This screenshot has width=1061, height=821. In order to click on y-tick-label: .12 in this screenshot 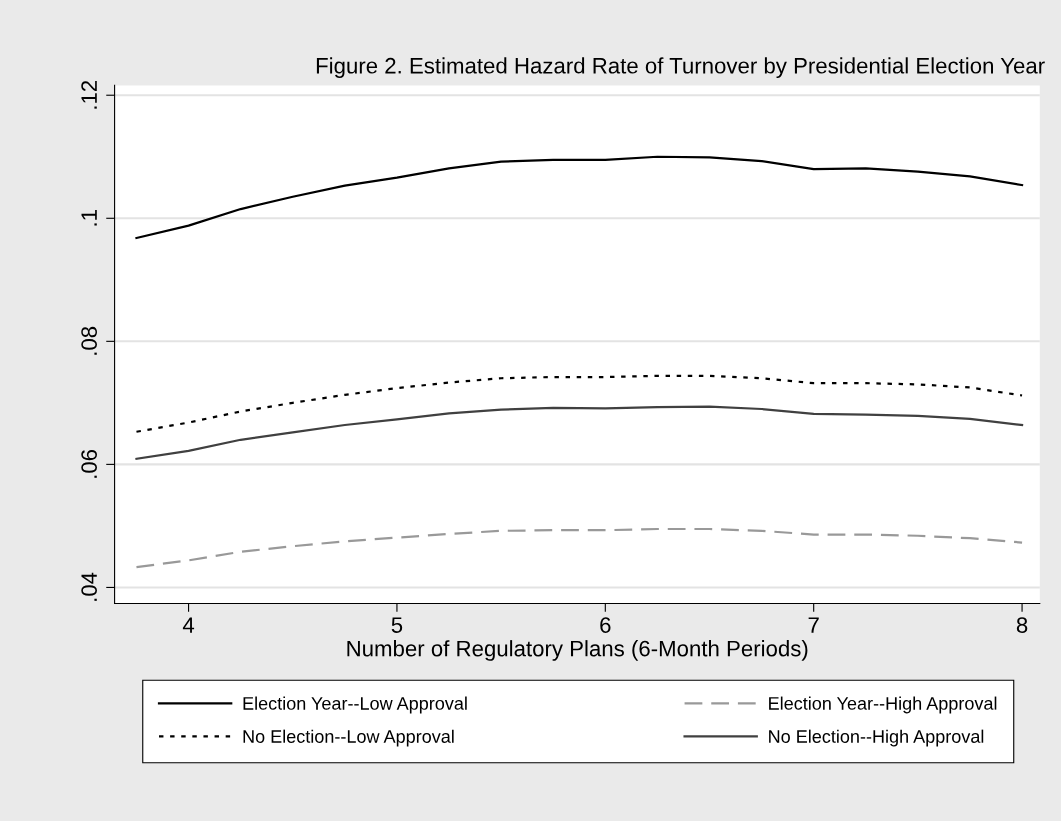, I will do `click(89, 94)`.